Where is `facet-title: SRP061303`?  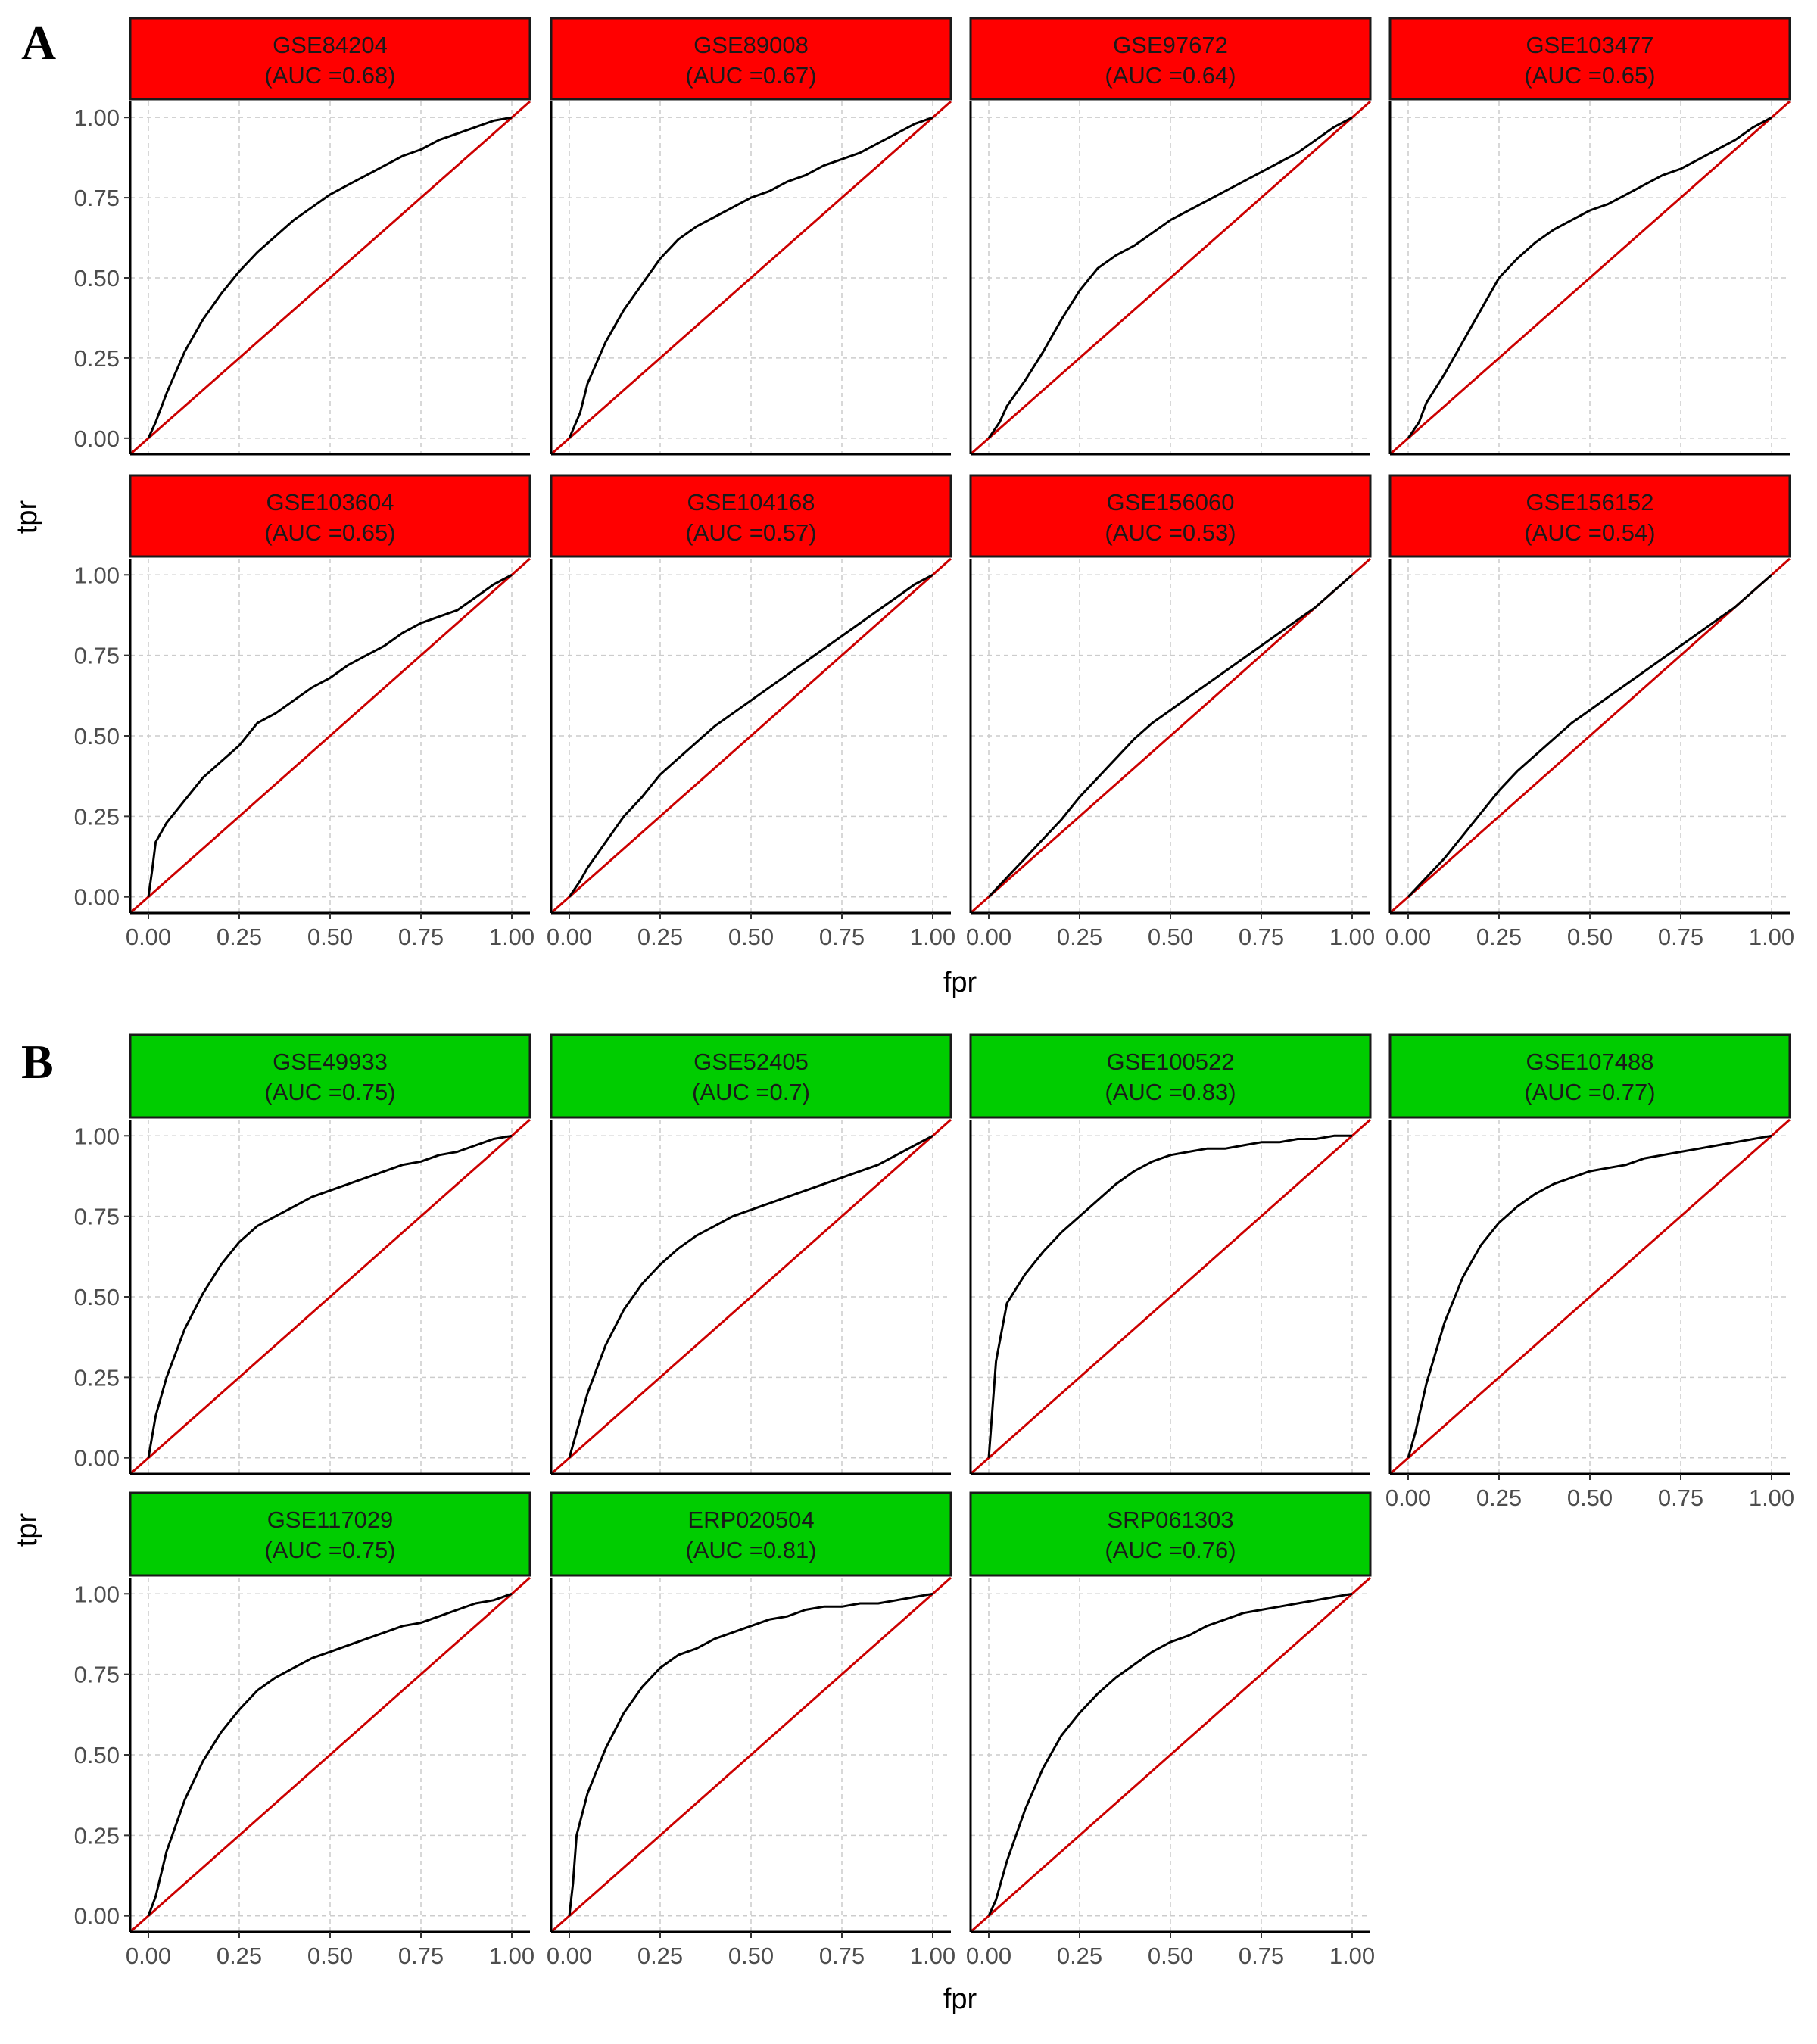
facet-title: SRP061303 is located at coordinates (1170, 1520).